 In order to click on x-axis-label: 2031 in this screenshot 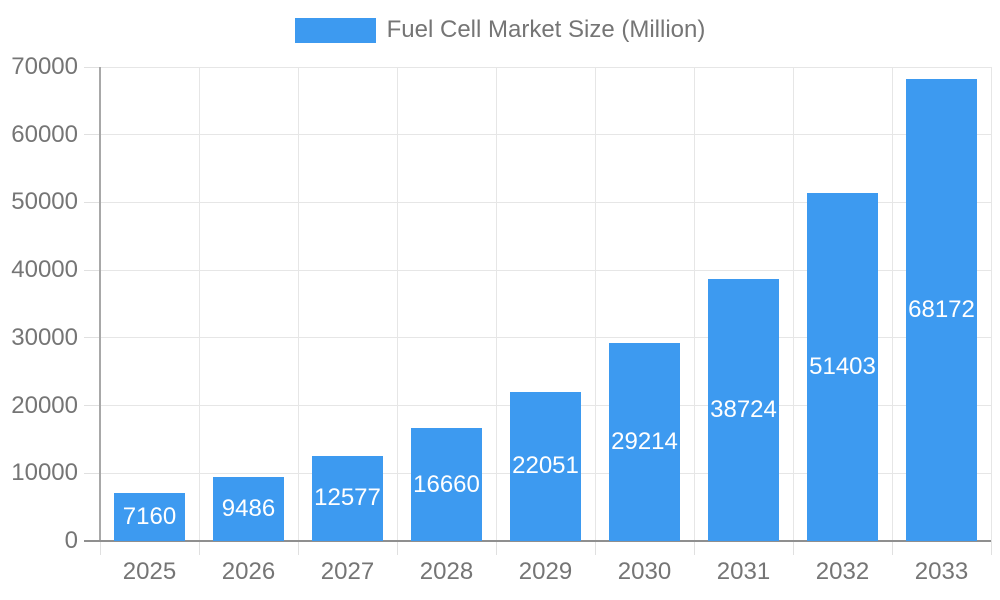, I will do `click(743, 571)`.